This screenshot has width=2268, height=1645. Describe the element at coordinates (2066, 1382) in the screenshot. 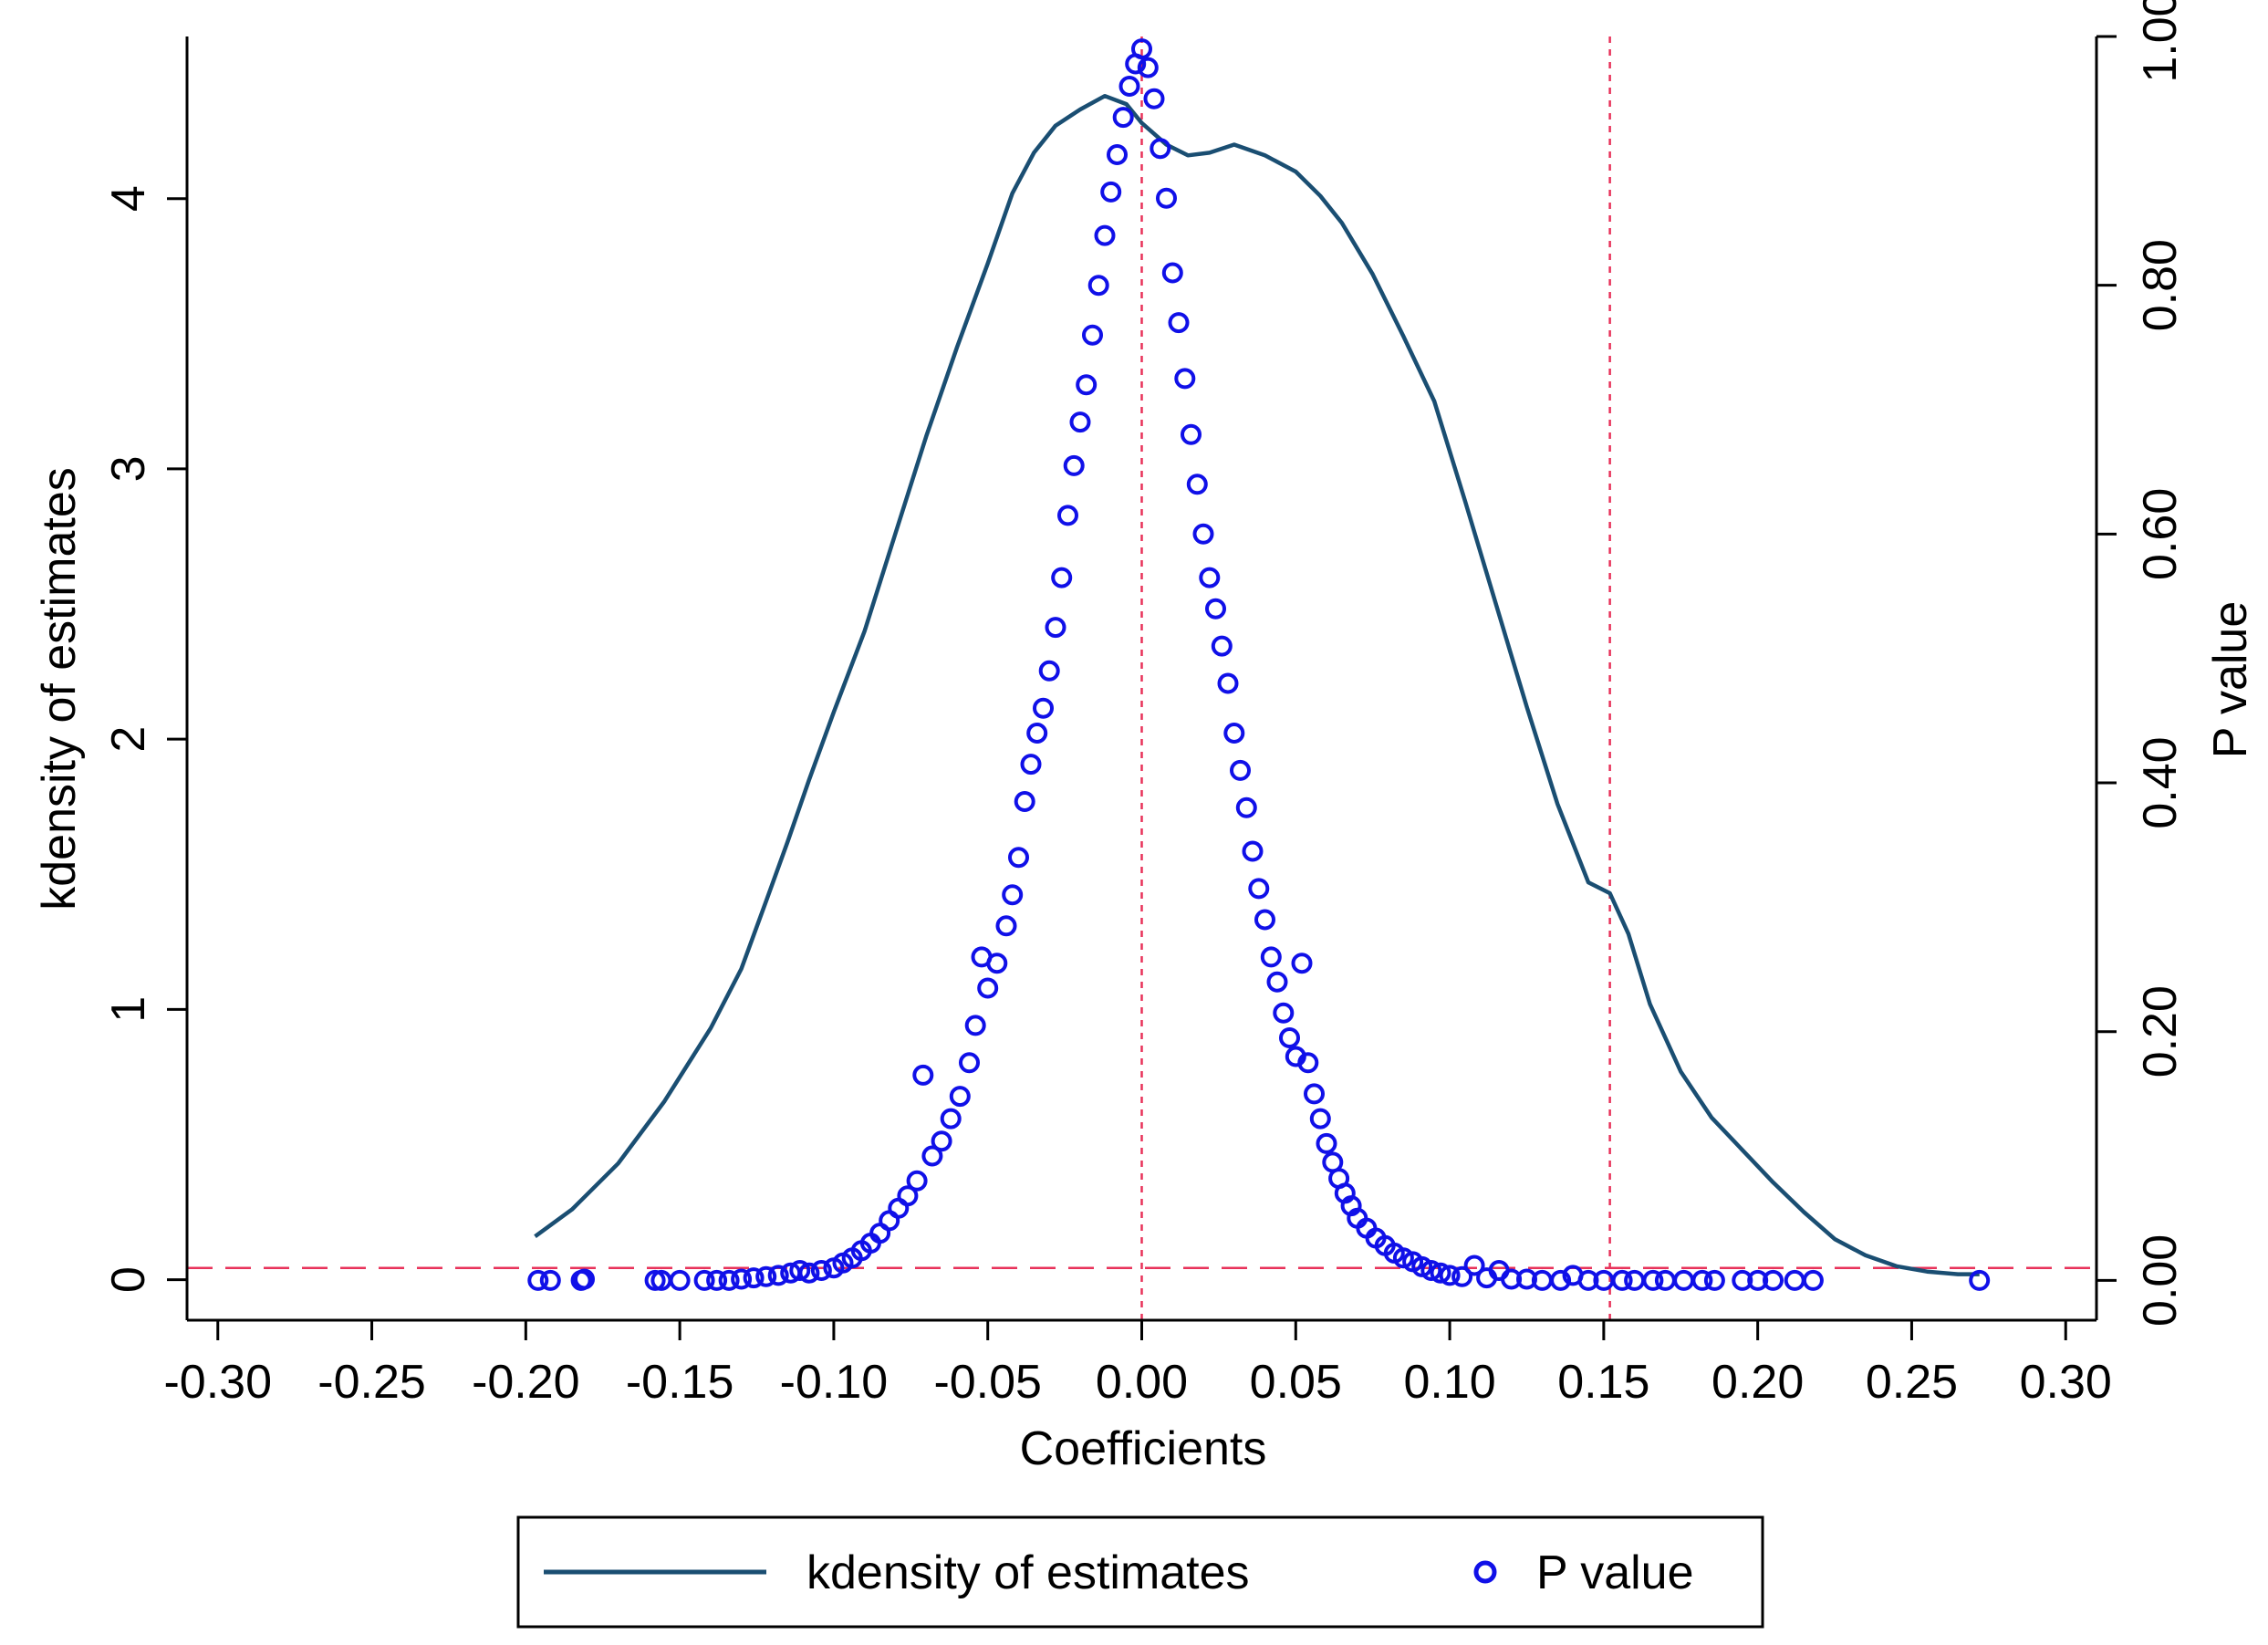

I see `x-tick-label: 0.30` at that location.